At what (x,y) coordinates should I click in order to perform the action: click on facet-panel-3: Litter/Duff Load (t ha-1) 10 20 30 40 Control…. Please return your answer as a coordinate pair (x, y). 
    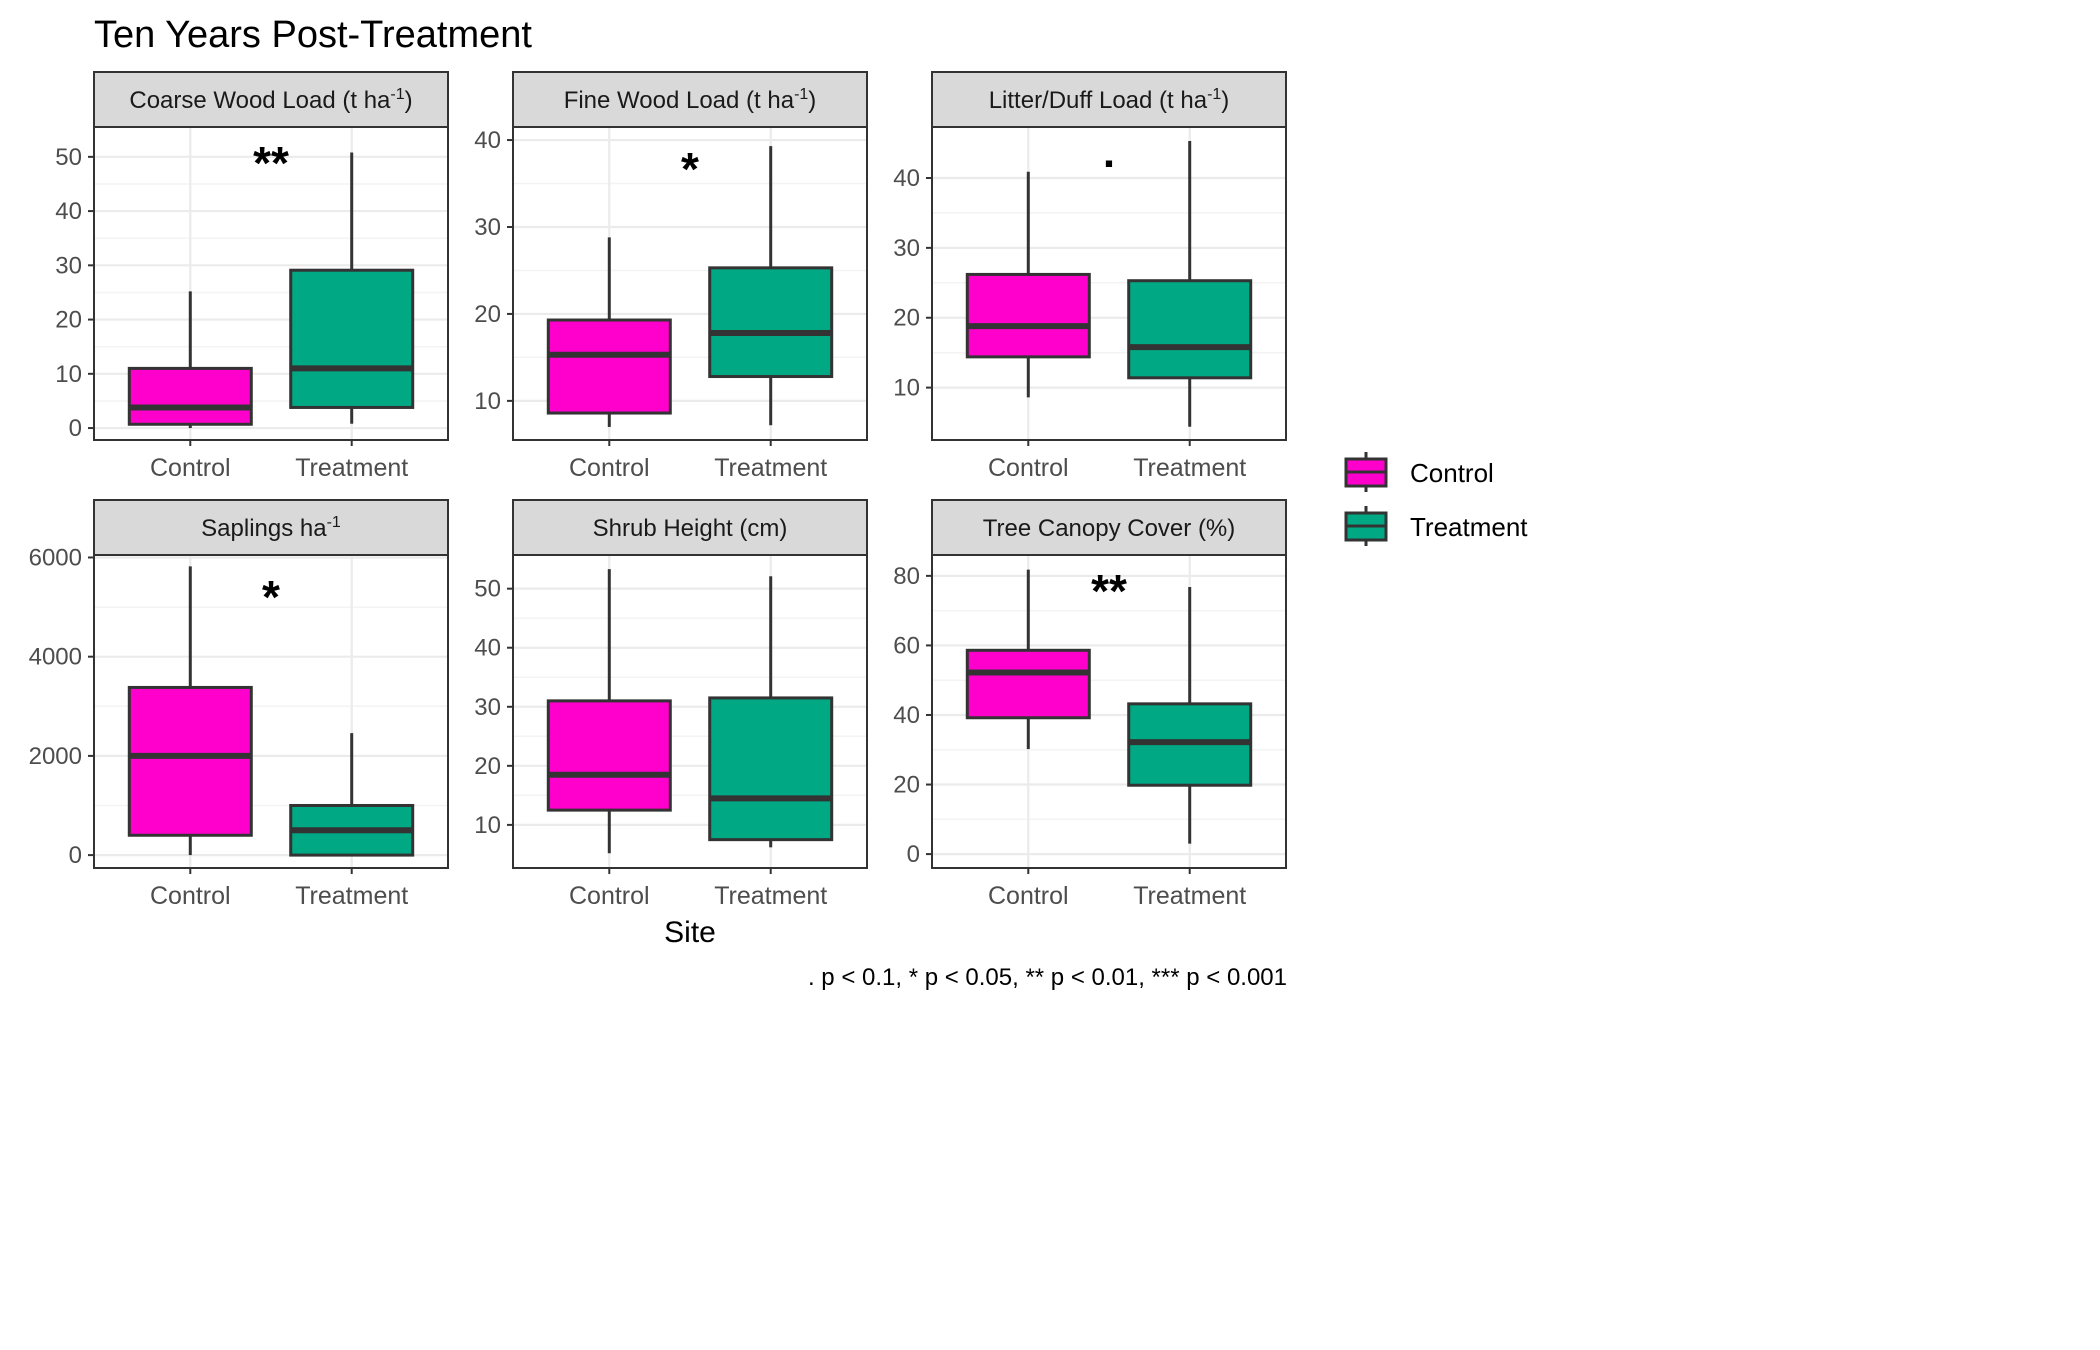
    Looking at the image, I should click on (1090, 276).